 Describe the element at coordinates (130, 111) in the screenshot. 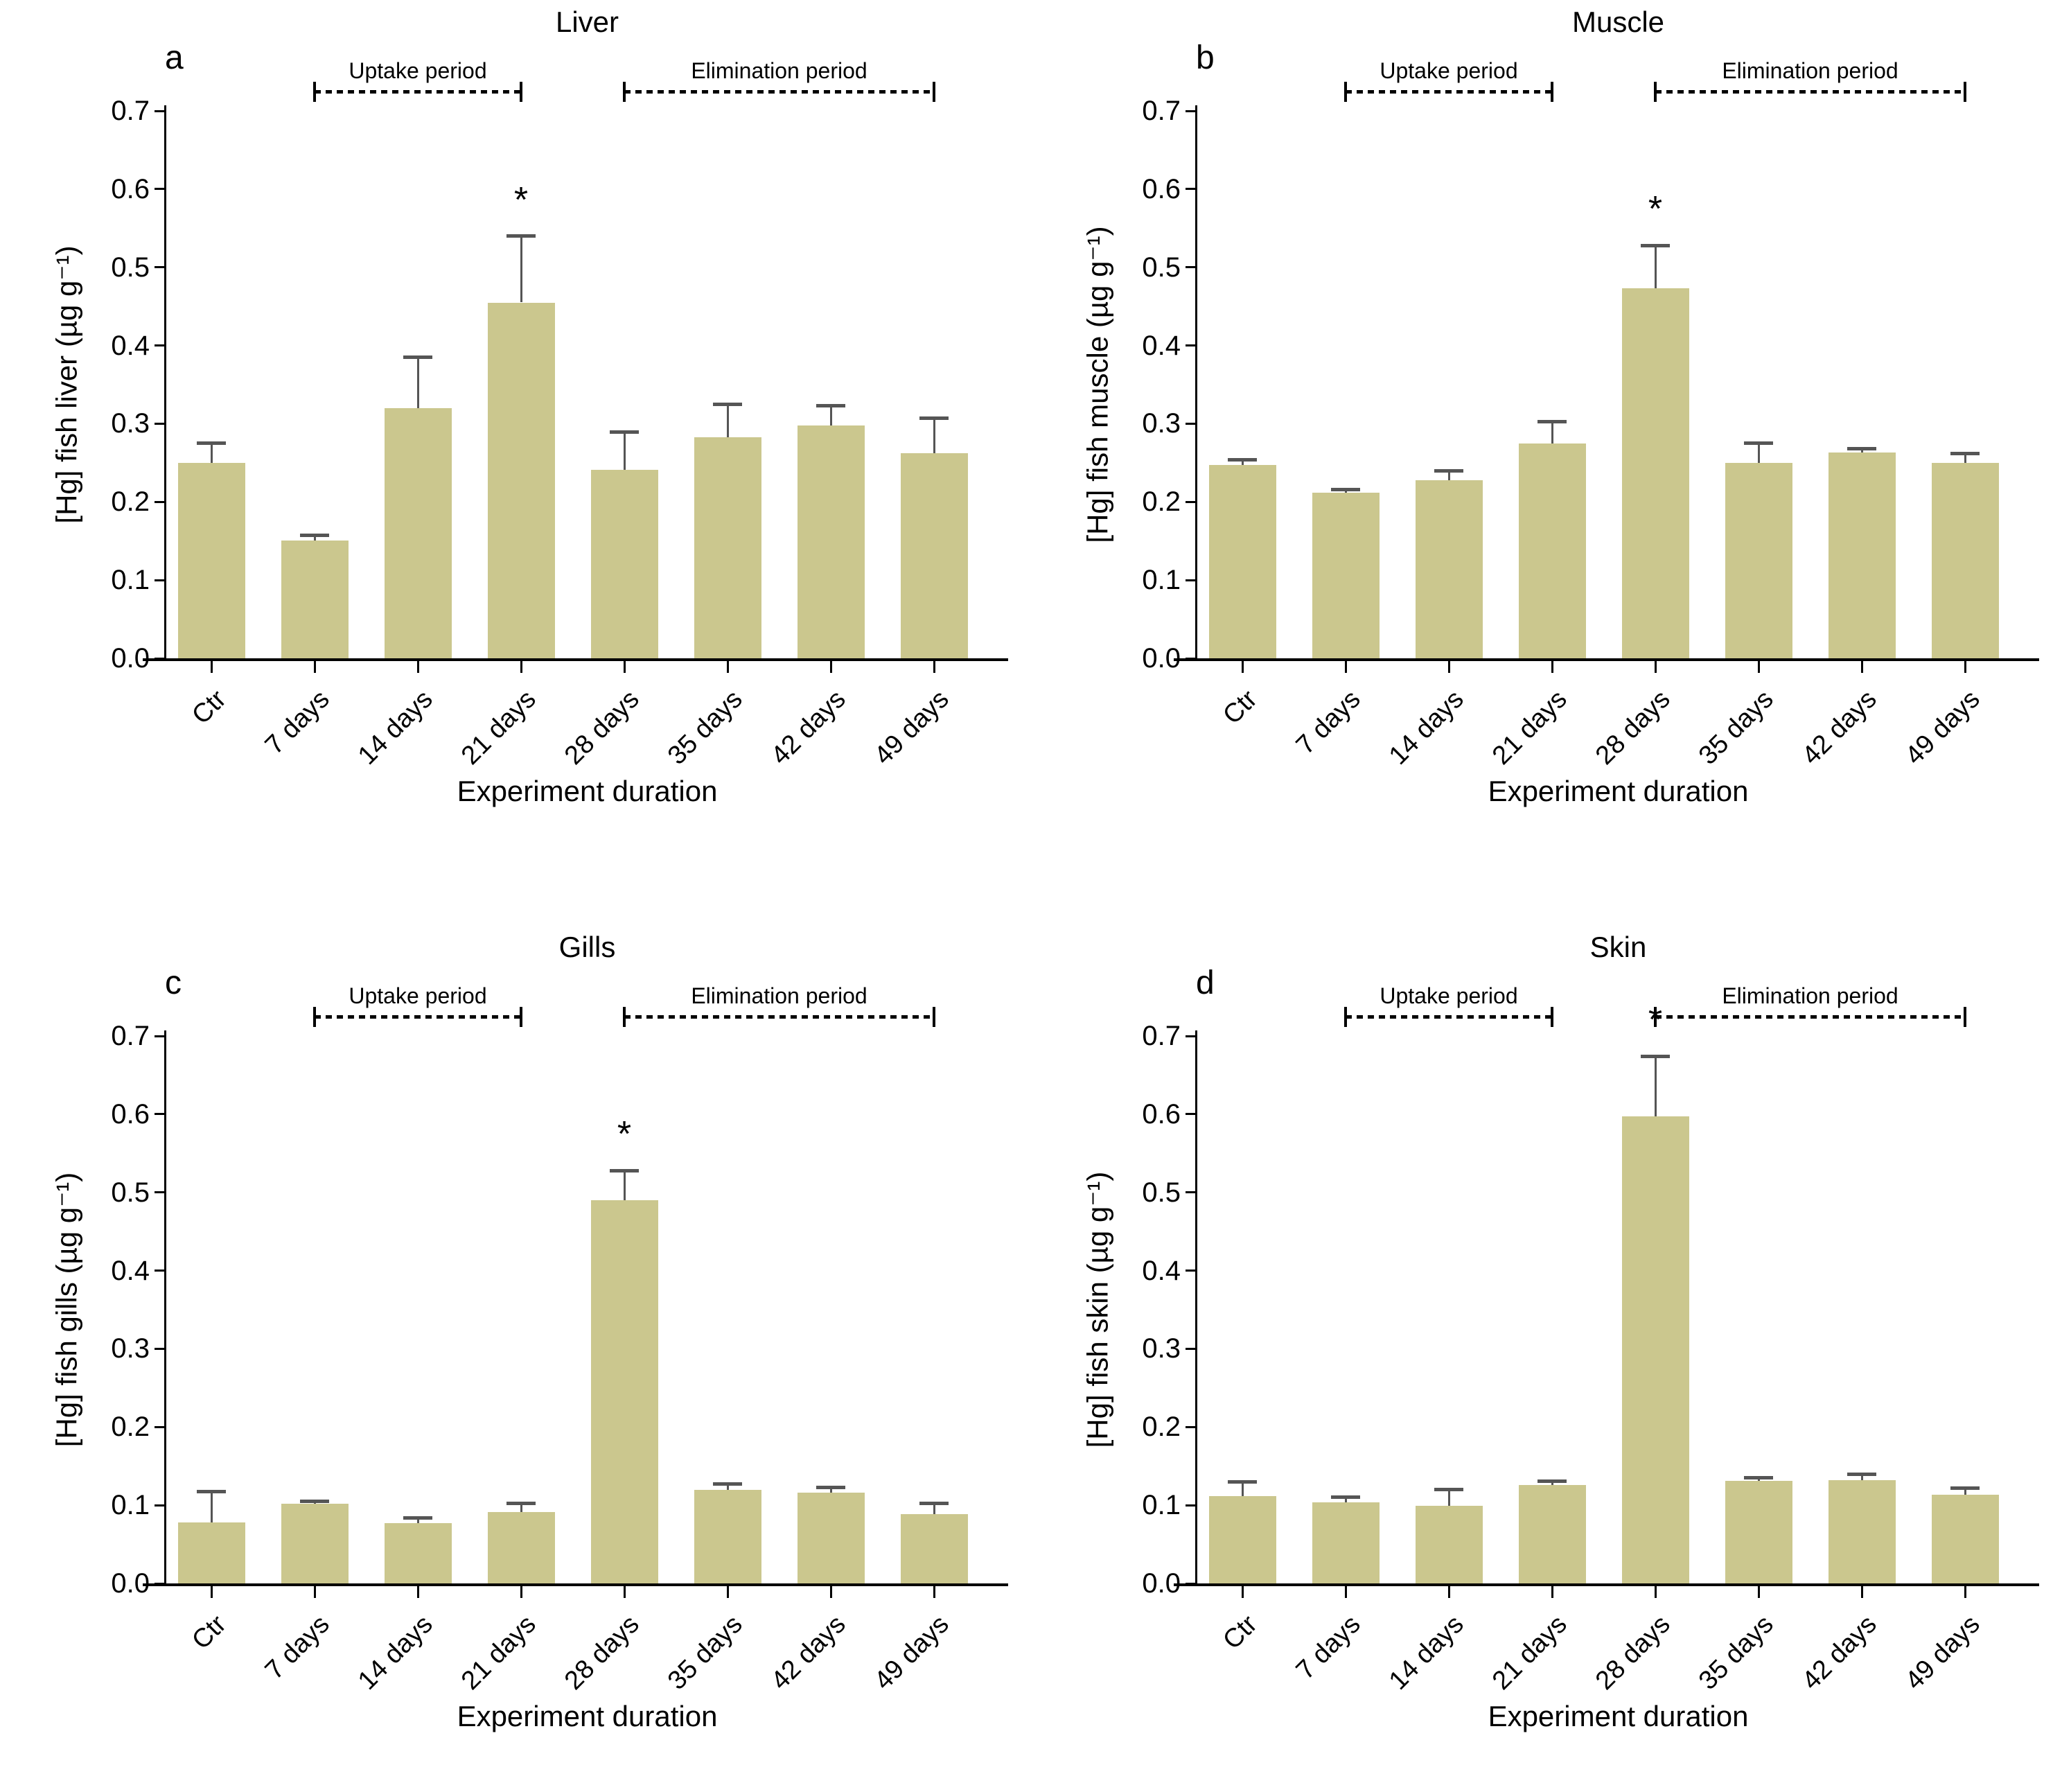

I see `y-tick-label: 0.7` at that location.